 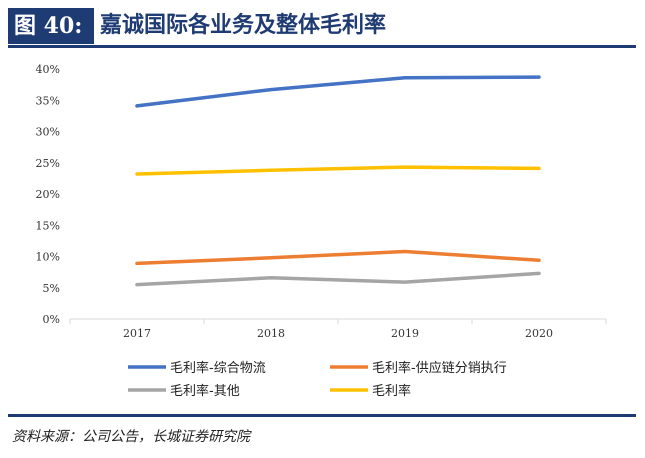 What do you see at coordinates (322, 415) in the screenshot?
I see `footer-rule` at bounding box center [322, 415].